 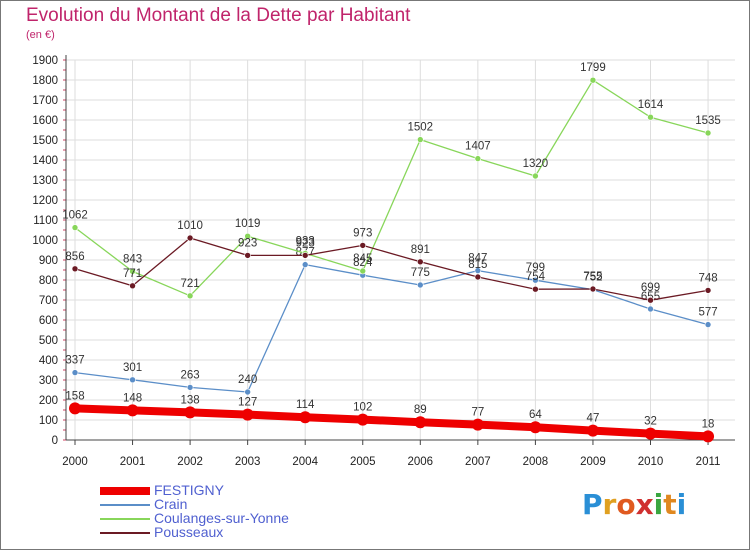 I want to click on data-label: 1535, so click(x=708, y=121).